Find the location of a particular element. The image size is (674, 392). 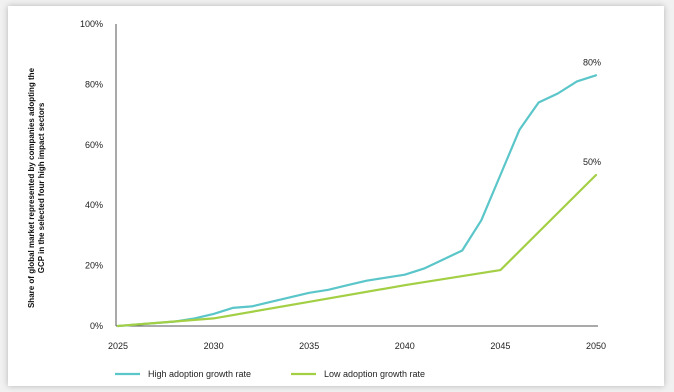

y-tick-label: 40% is located at coordinates (94, 205).